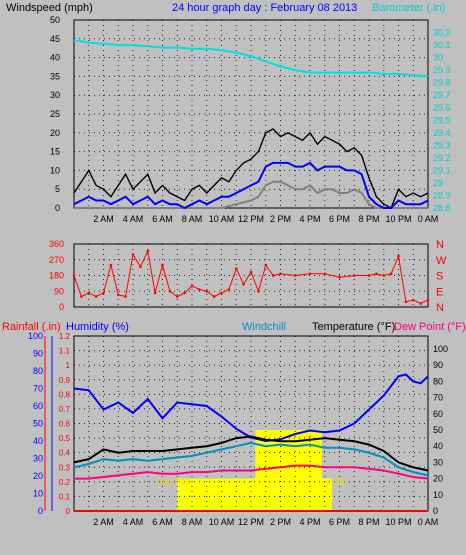 This screenshot has height=555, width=466. Describe the element at coordinates (38, 354) in the screenshot. I see `humidity-tick-label: 90` at that location.